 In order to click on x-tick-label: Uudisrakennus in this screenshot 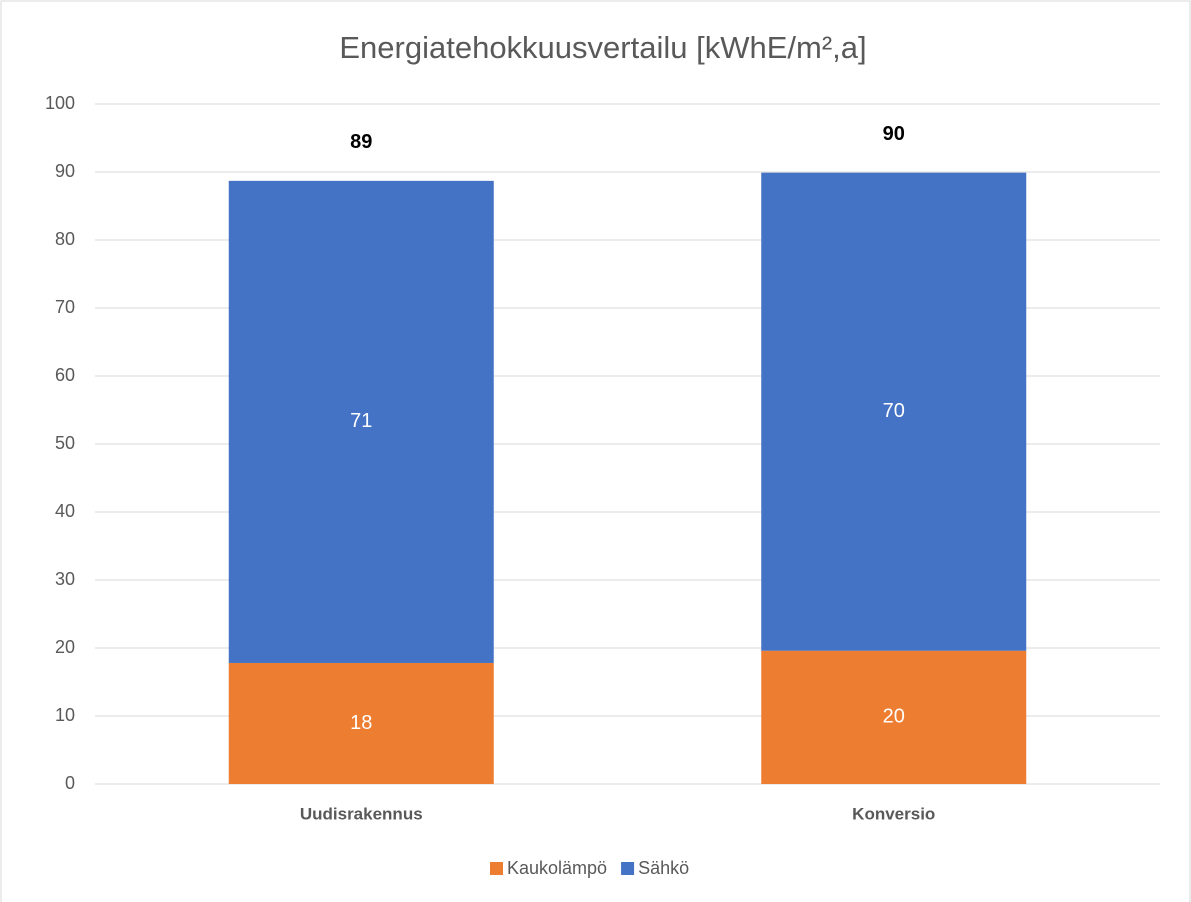, I will do `click(361, 813)`.